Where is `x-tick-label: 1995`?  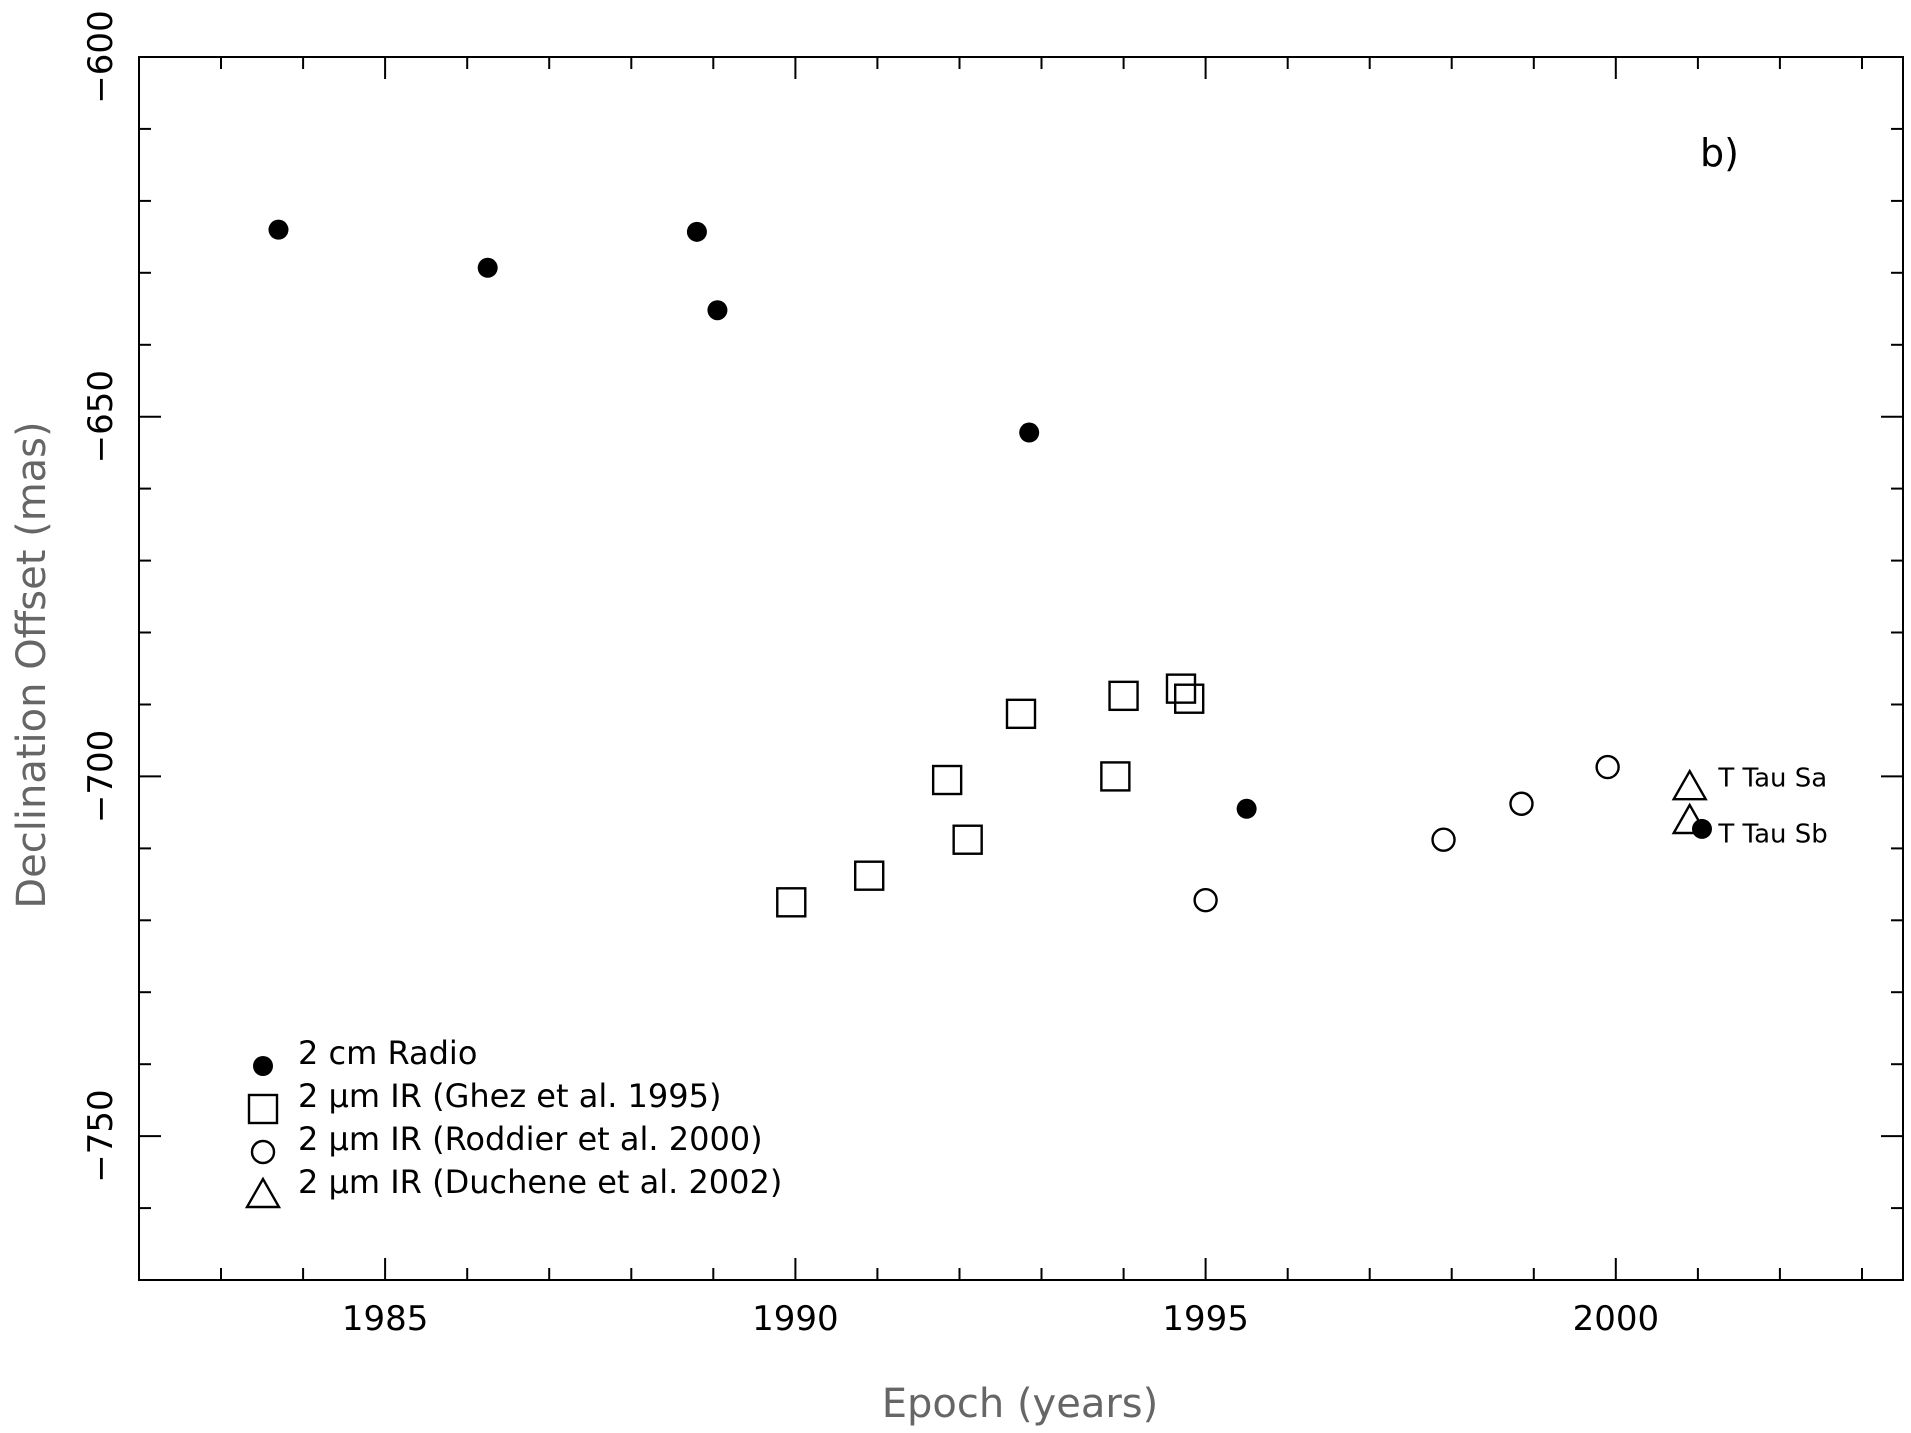
x-tick-label: 1995 is located at coordinates (1205, 1319).